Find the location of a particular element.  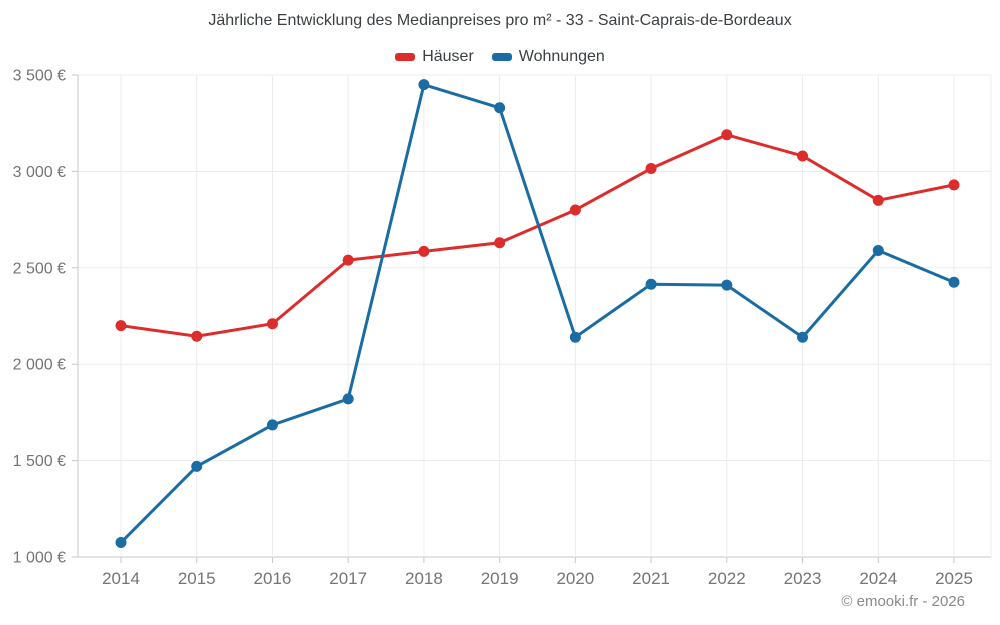

point-wohnungen-2019 is located at coordinates (500, 108).